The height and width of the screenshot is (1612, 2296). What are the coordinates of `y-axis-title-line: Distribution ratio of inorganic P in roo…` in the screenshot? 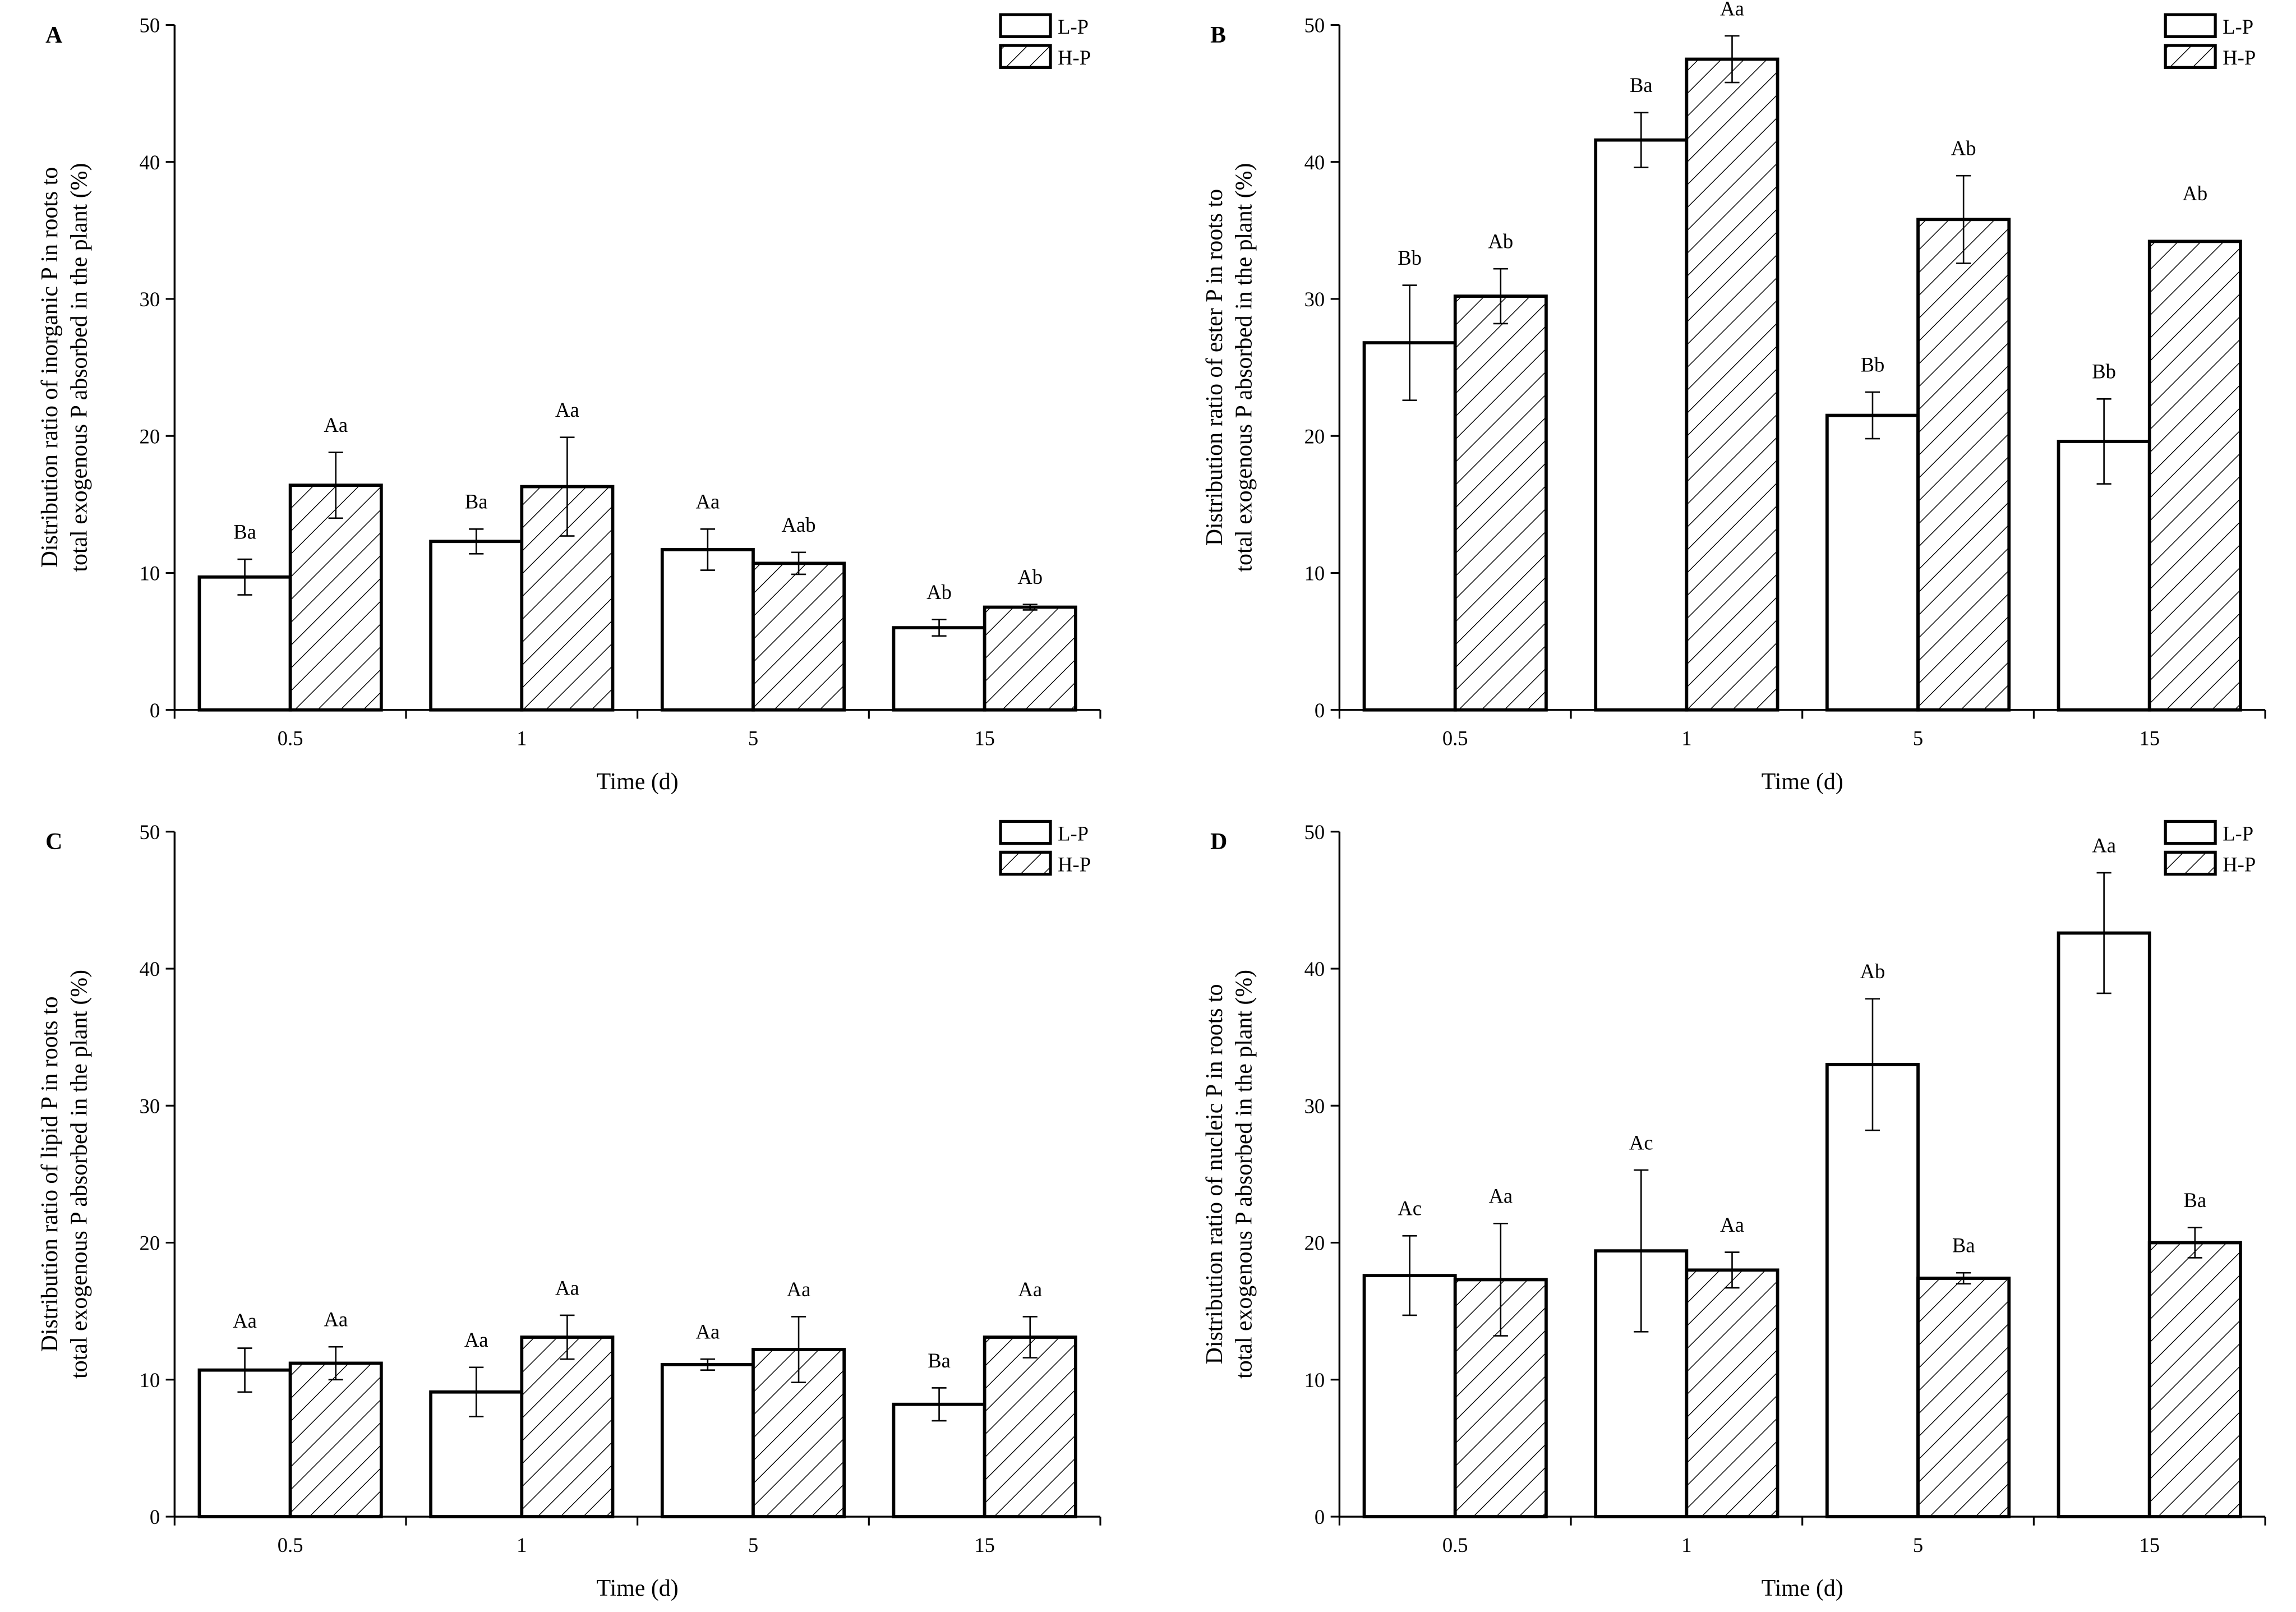 It's located at (50, 367).